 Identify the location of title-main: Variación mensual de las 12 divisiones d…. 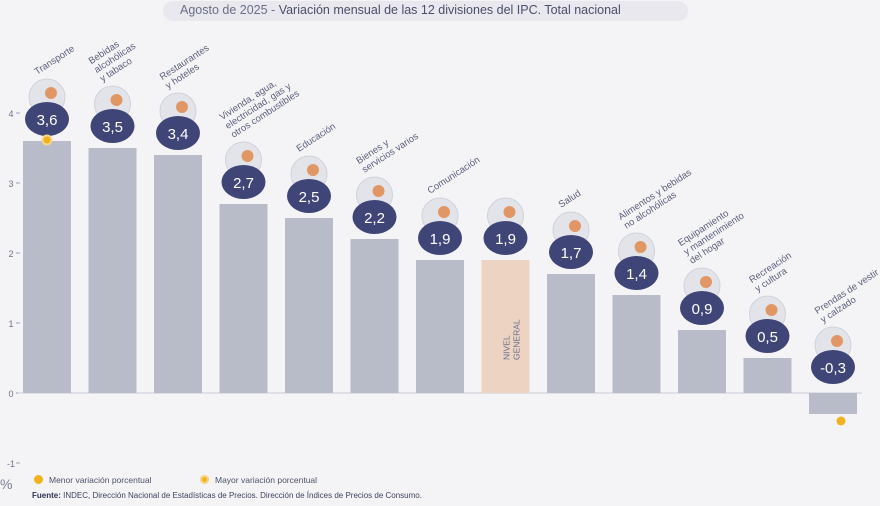
(449, 10).